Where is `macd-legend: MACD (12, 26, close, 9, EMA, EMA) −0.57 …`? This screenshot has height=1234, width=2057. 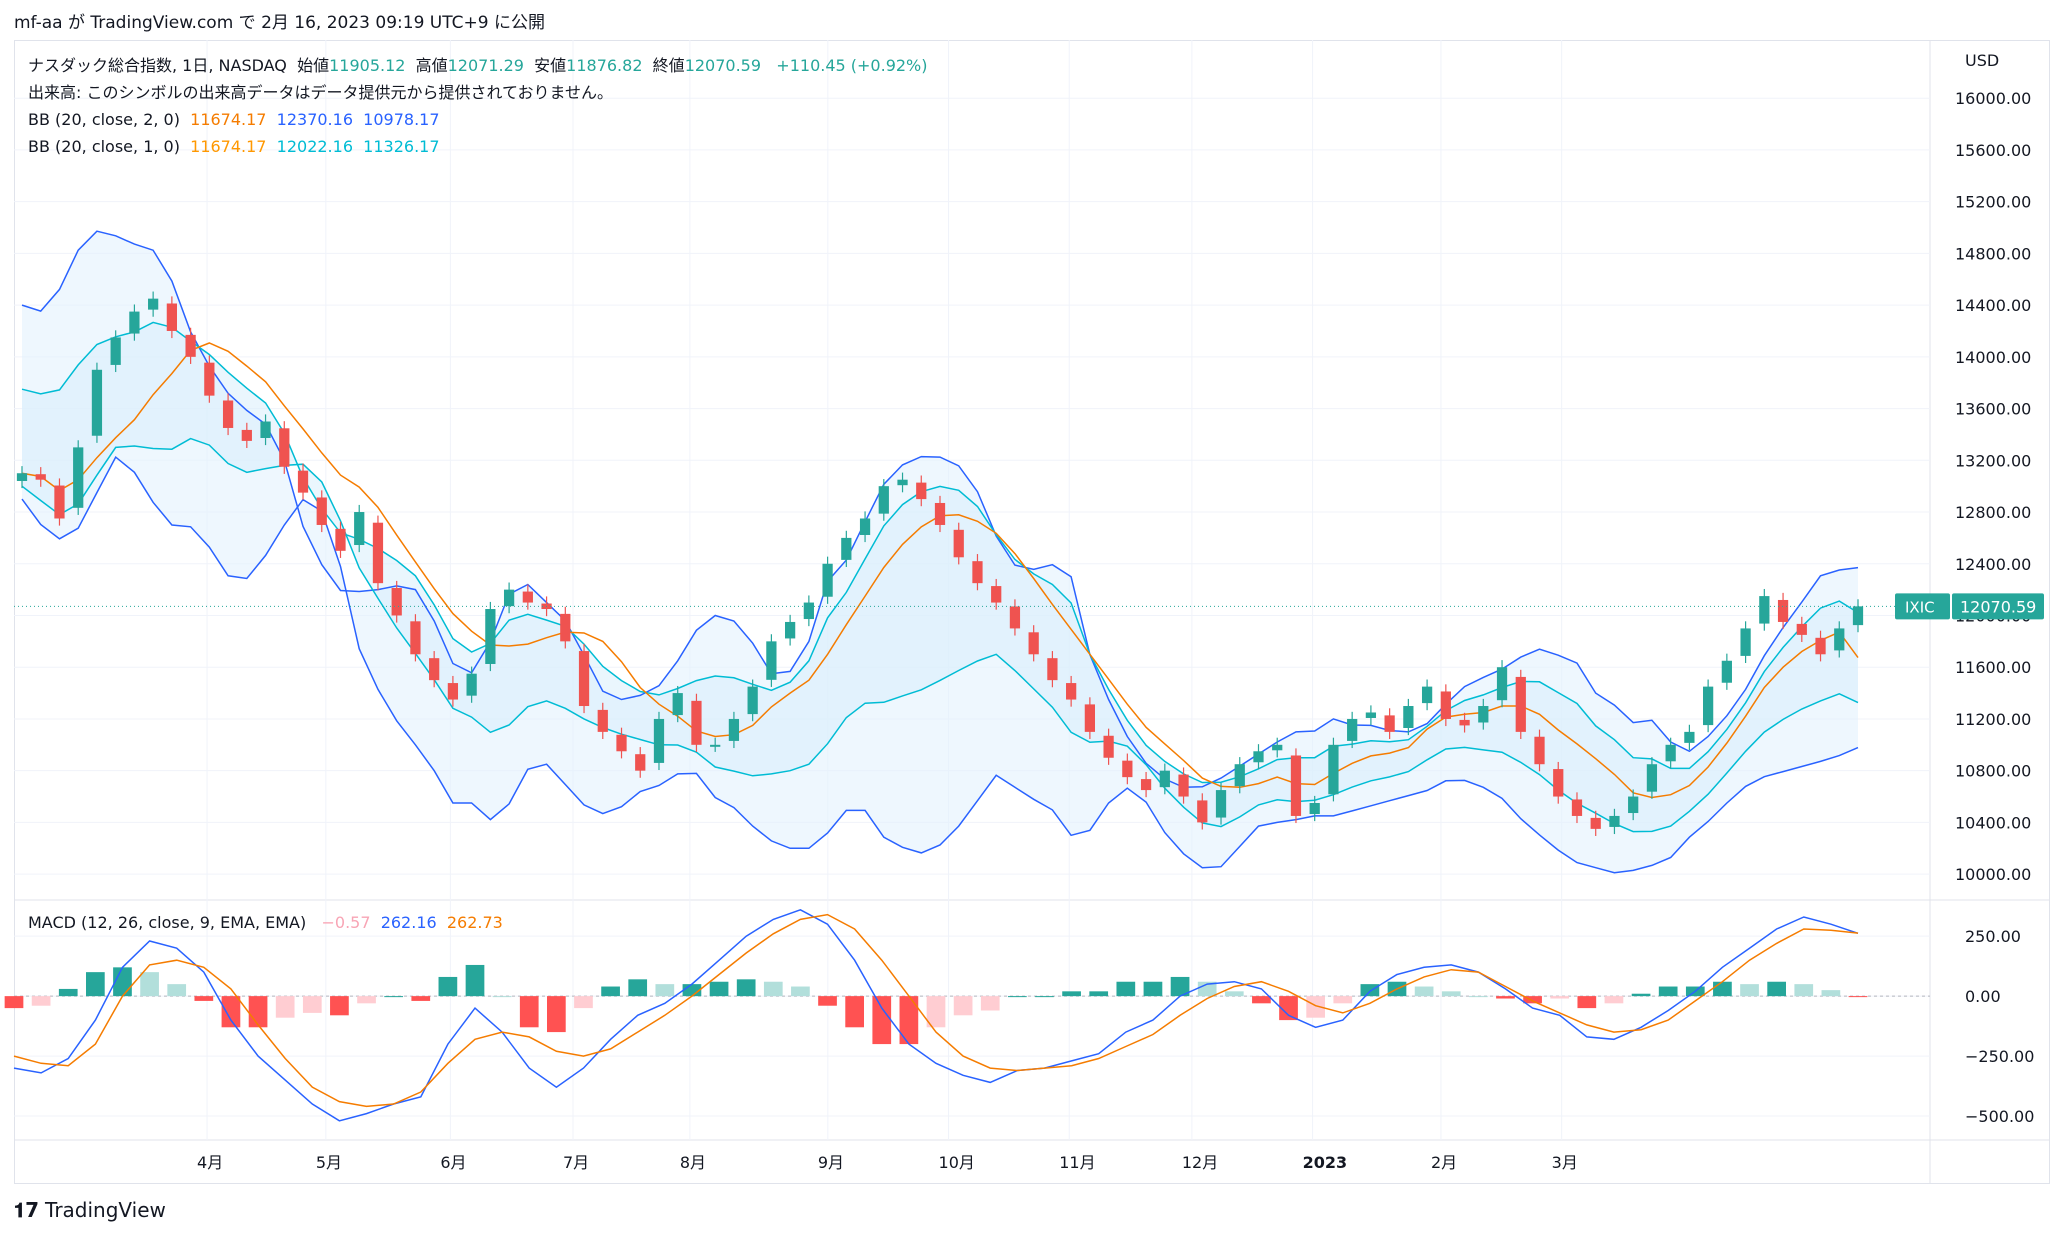 macd-legend: MACD (12, 26, close, 9, EMA, EMA) −0.57 … is located at coordinates (265, 922).